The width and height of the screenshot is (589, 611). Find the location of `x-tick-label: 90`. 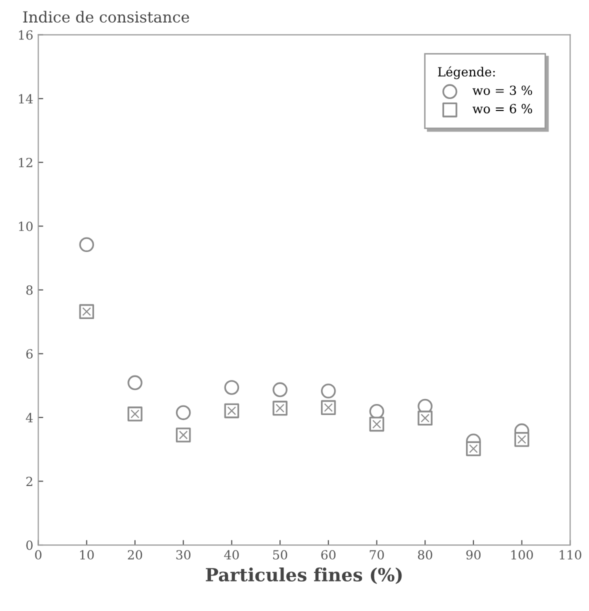

x-tick-label: 90 is located at coordinates (473, 555).